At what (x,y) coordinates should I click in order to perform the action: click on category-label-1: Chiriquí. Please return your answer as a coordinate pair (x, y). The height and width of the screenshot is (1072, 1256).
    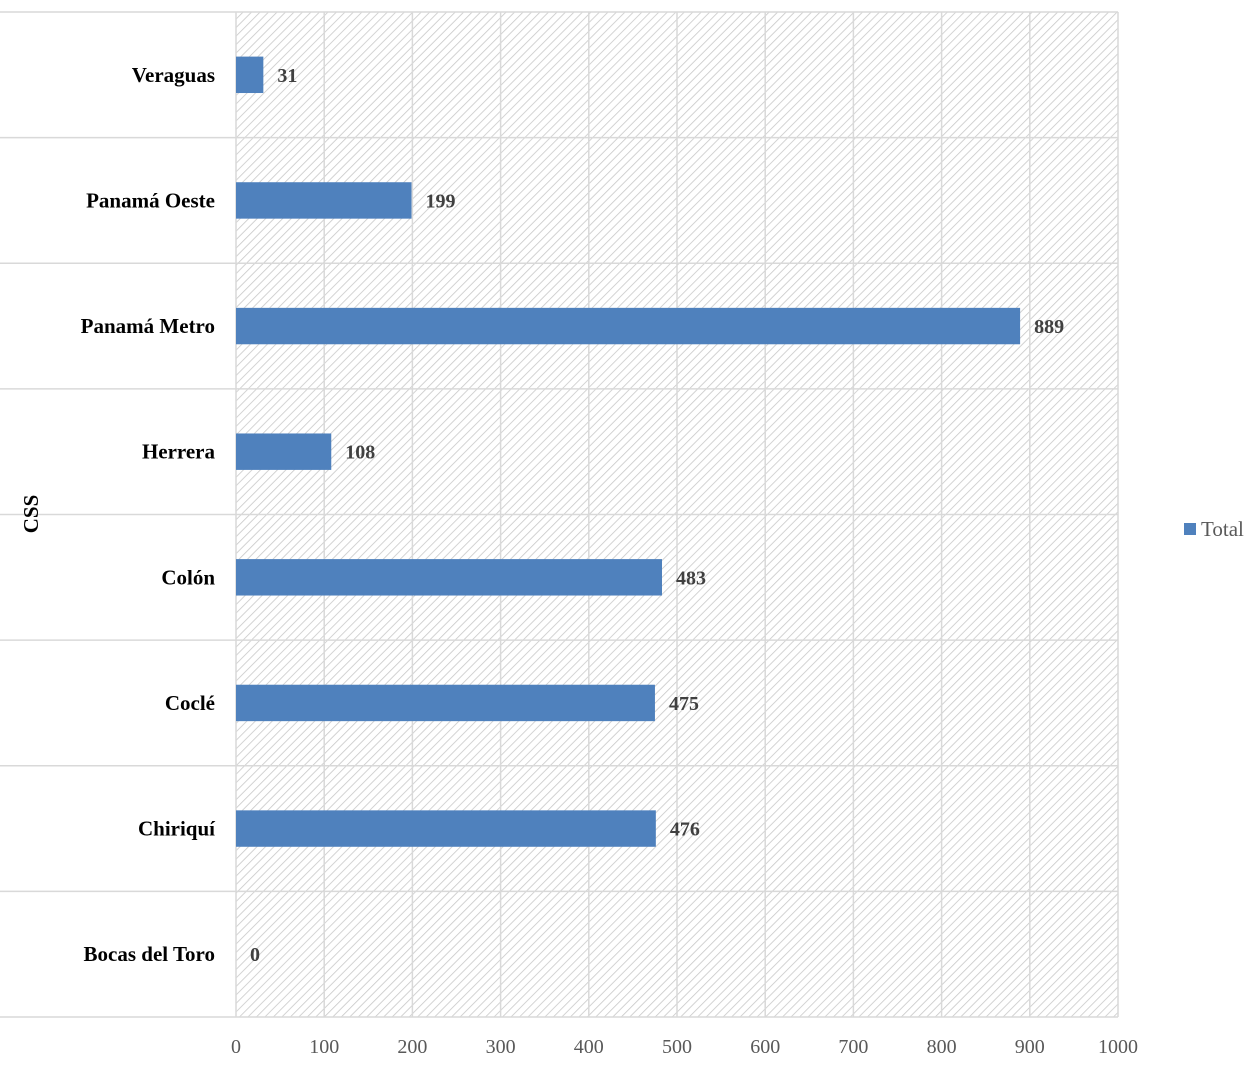
    Looking at the image, I should click on (177, 829).